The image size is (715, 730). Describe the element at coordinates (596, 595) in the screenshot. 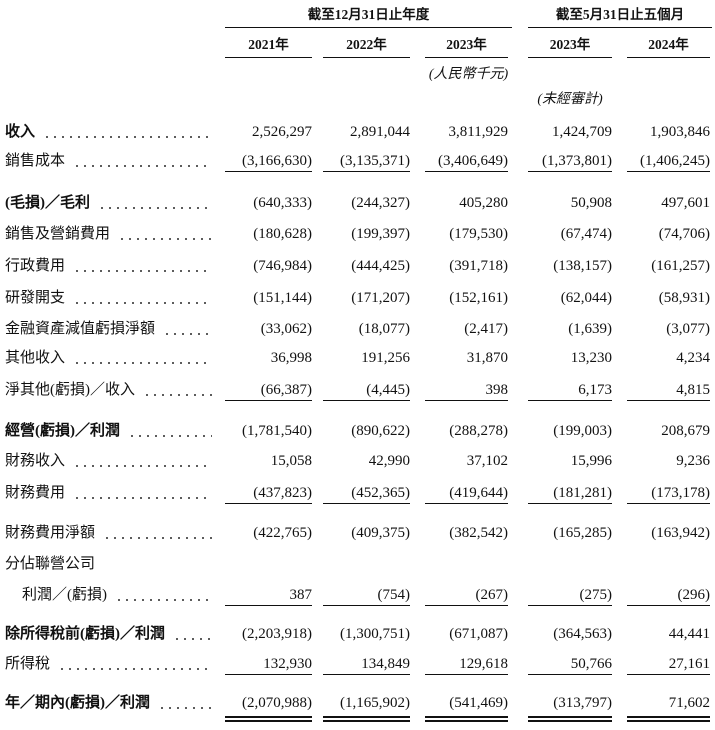

I see `cell-value: (275)` at that location.